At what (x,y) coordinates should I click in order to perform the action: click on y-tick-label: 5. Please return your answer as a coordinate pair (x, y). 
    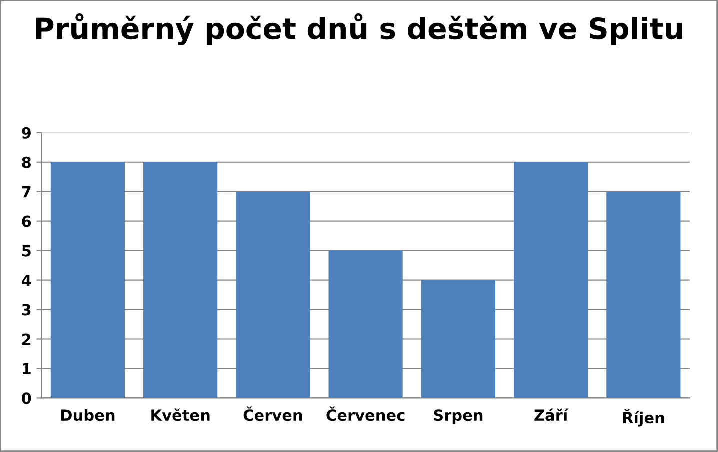
    Looking at the image, I should click on (26, 251).